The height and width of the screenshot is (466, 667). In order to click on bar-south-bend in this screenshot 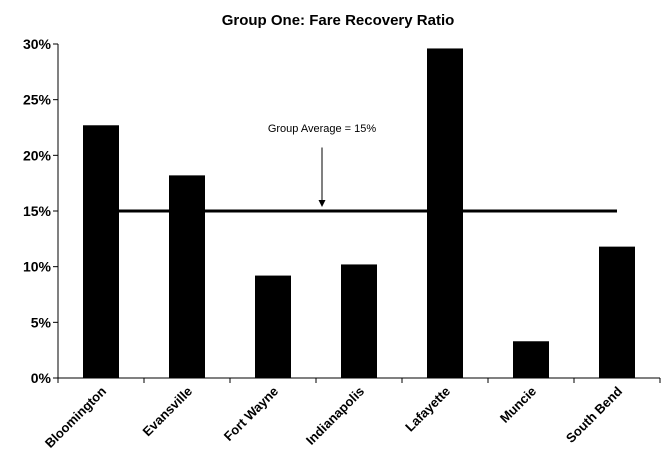, I will do `click(617, 312)`.